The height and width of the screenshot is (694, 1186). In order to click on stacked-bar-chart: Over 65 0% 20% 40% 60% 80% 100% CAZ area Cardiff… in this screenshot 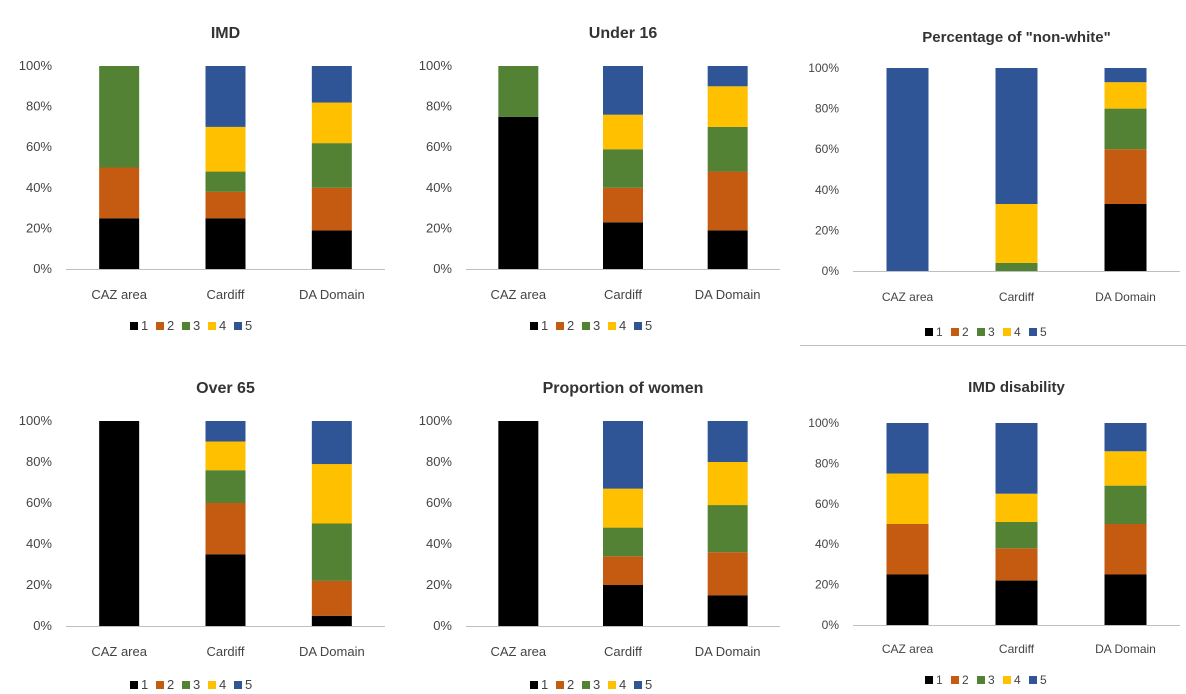, I will do `click(202, 536)`.